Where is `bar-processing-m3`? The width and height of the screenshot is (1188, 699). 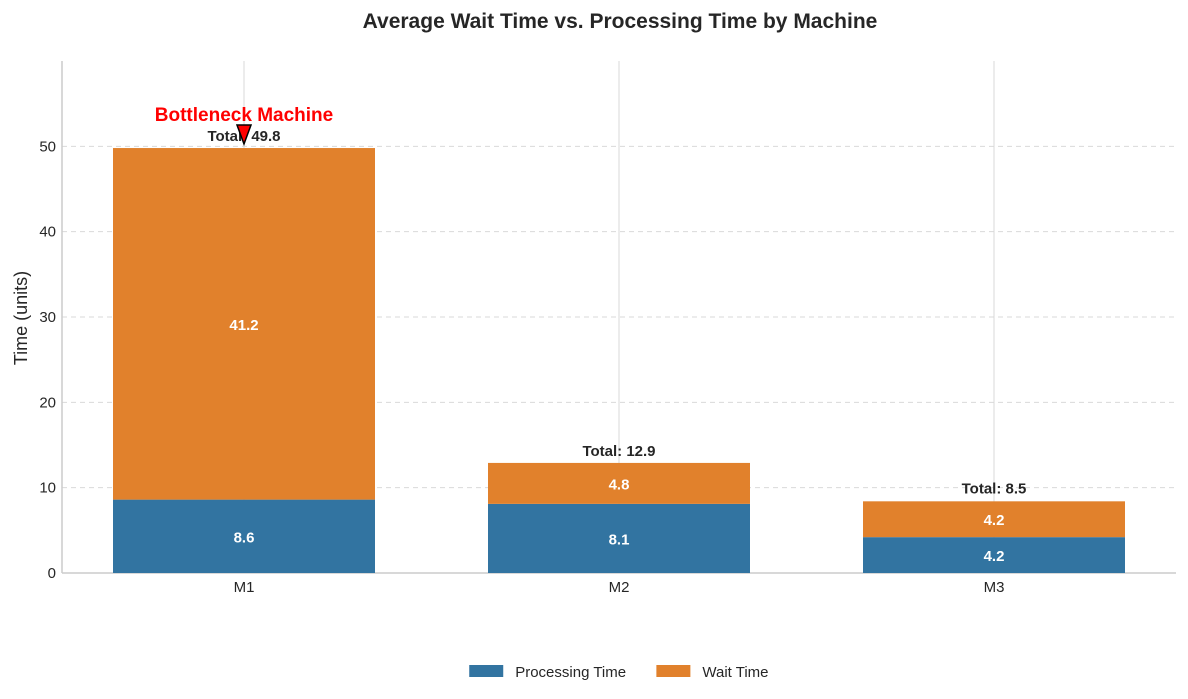 bar-processing-m3 is located at coordinates (994, 555).